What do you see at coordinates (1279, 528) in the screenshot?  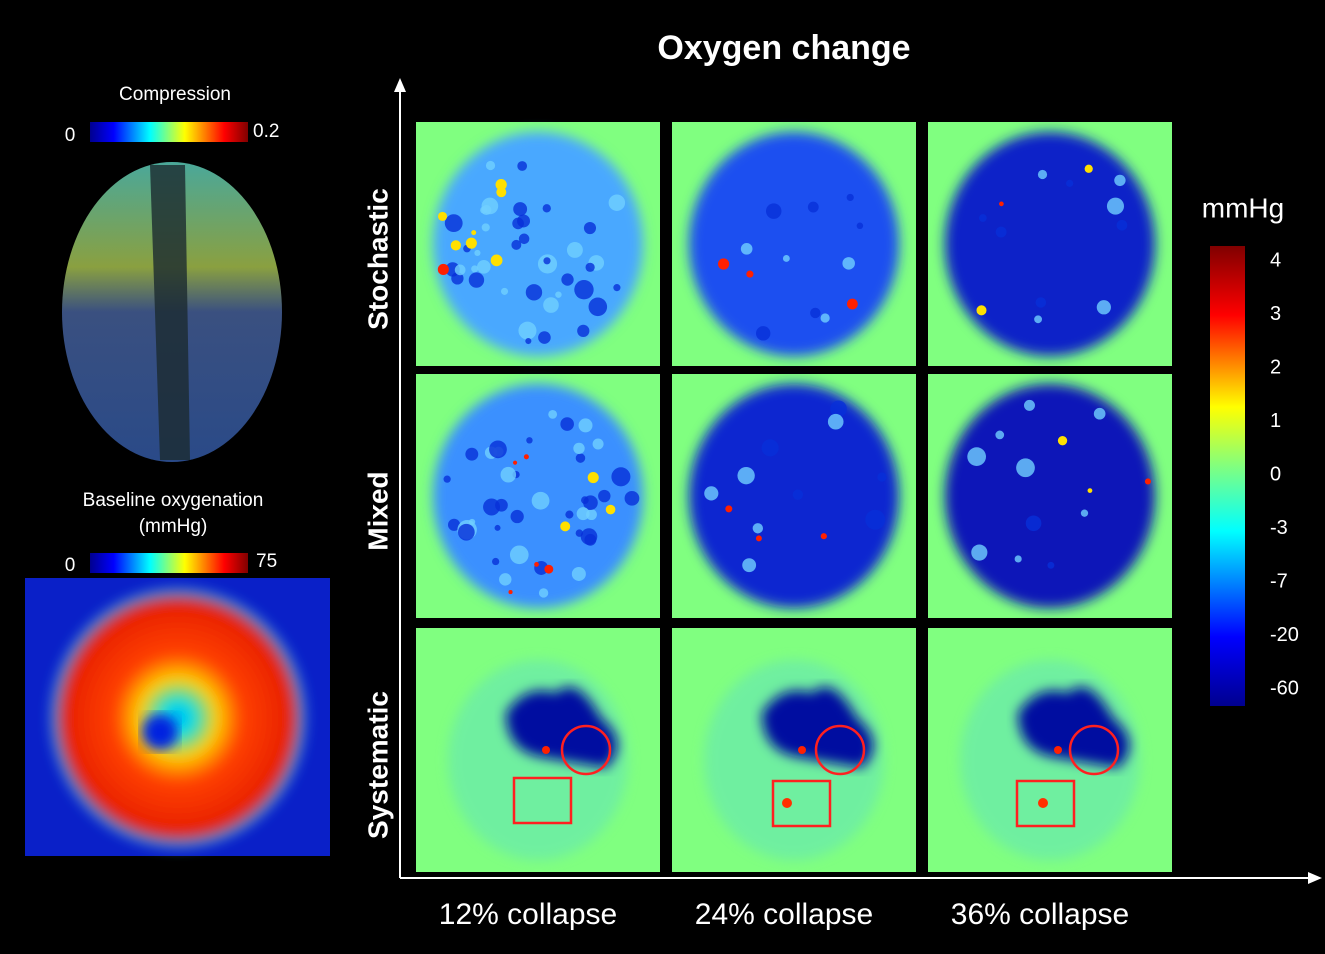 I see `colorbar-tick: -3` at bounding box center [1279, 528].